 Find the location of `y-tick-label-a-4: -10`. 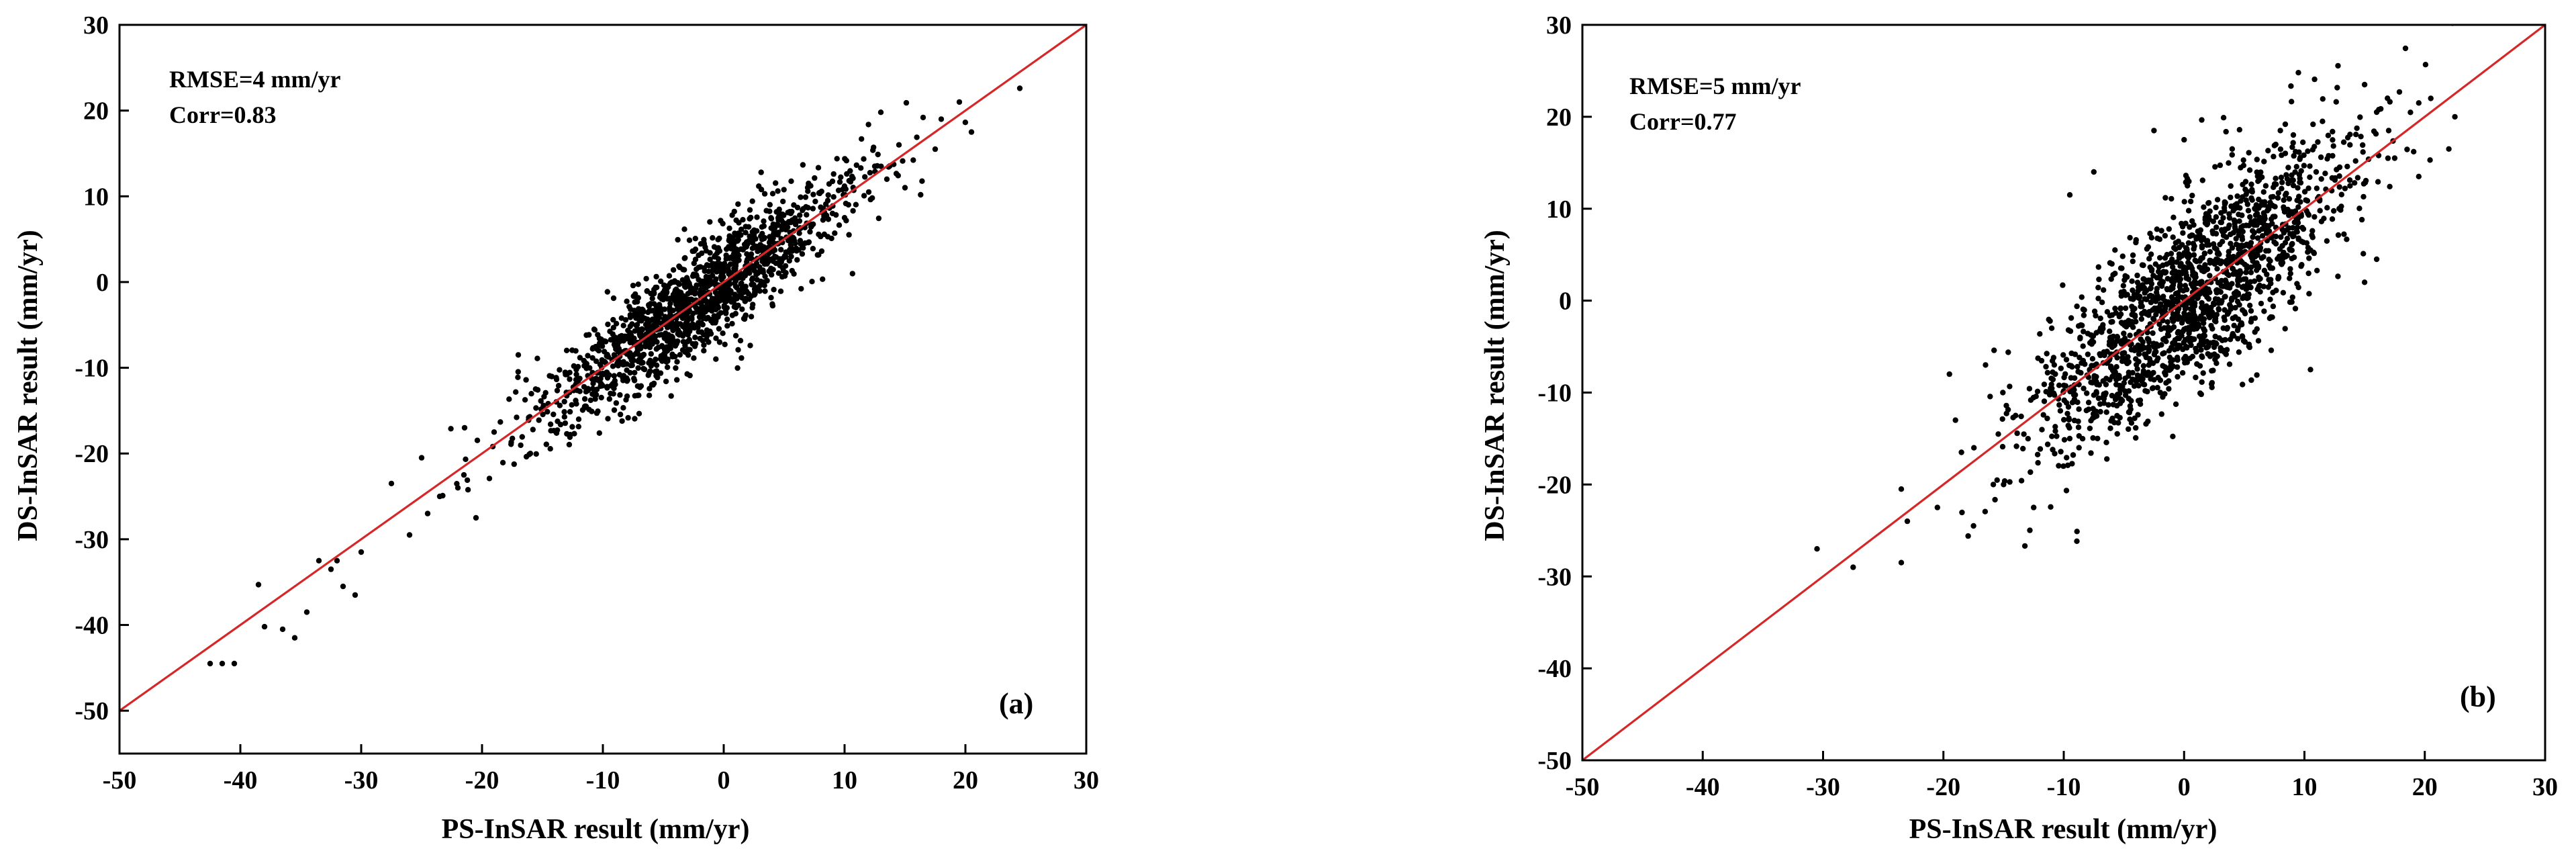

y-tick-label-a-4: -10 is located at coordinates (92, 369).